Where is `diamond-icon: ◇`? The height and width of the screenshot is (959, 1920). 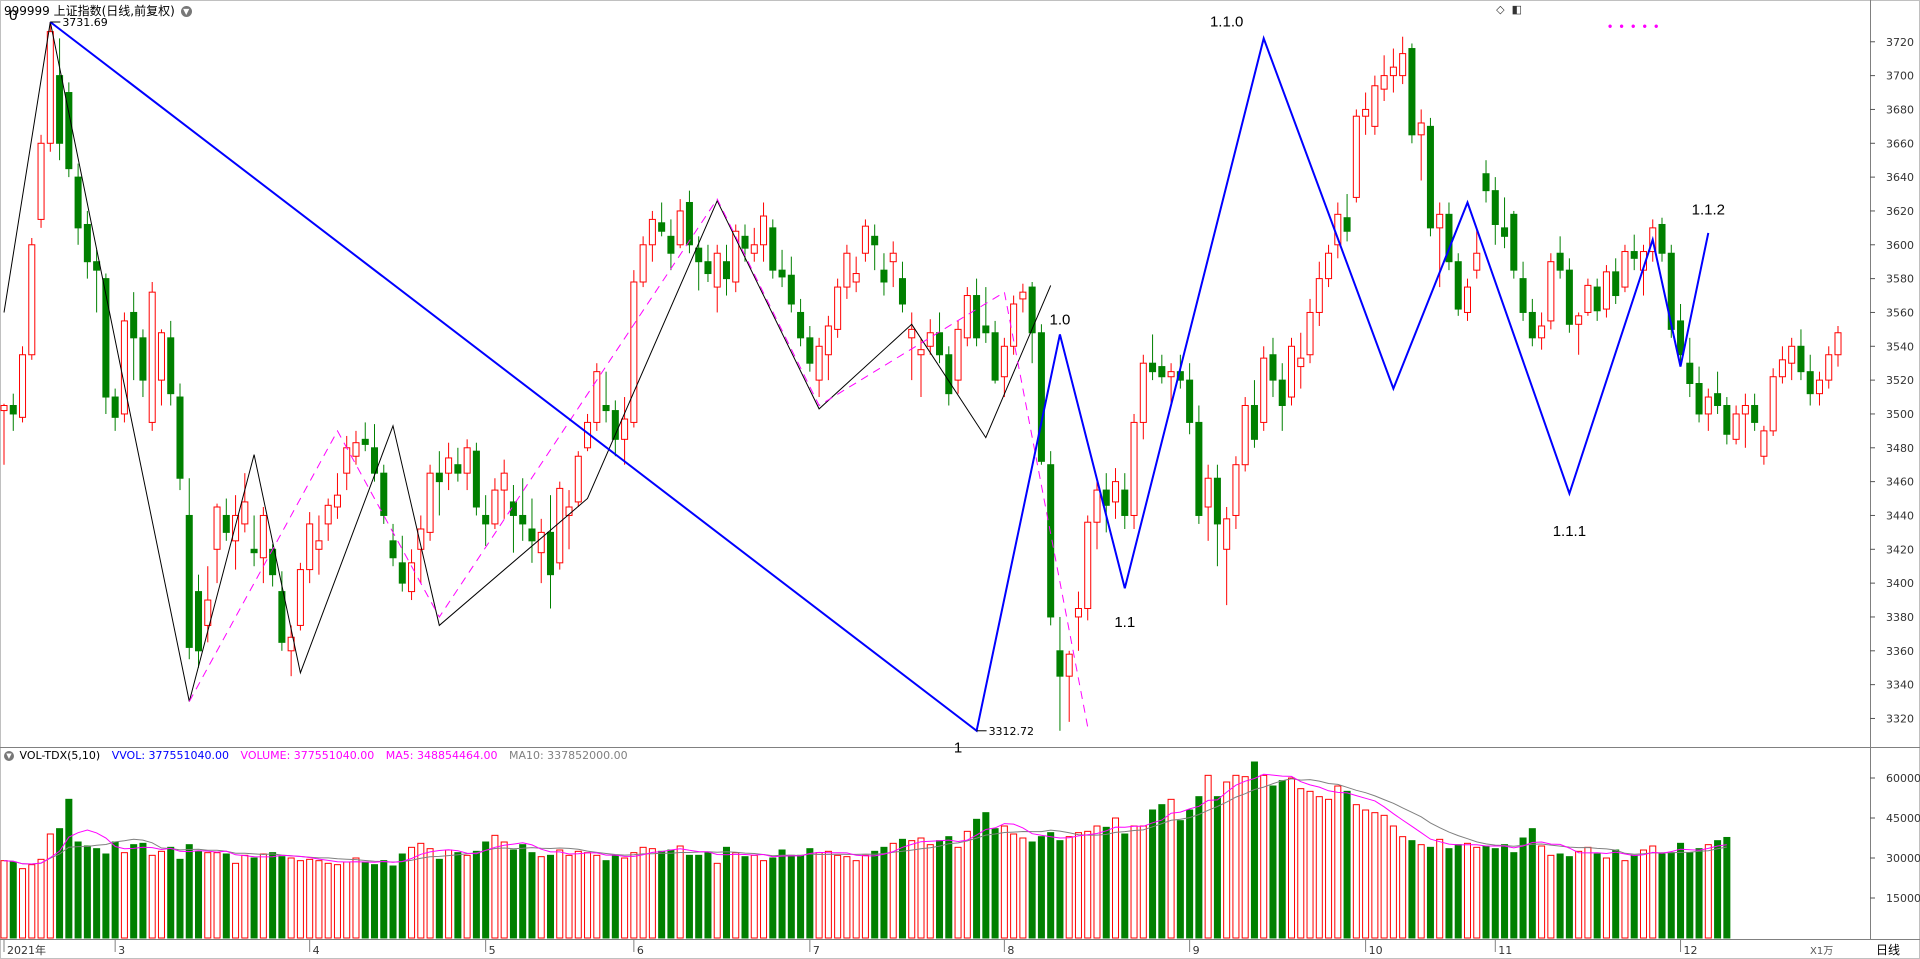
diamond-icon: ◇ is located at coordinates (1500, 10).